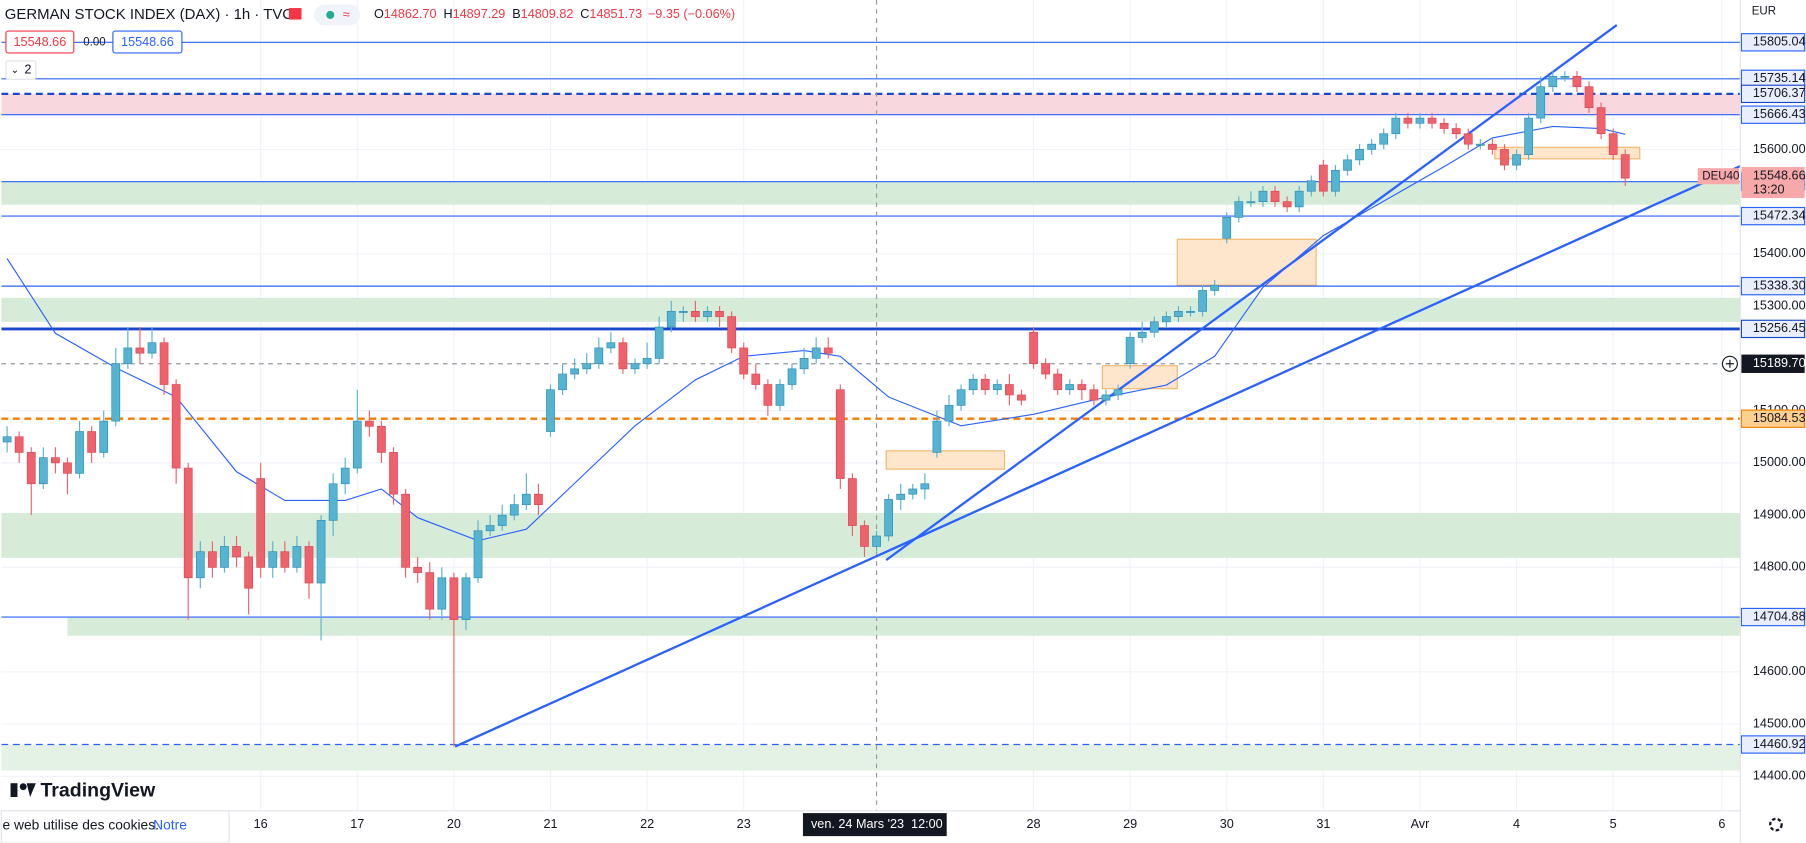 Image resolution: width=1806 pixels, height=843 pixels. I want to click on cookie-link: Notre, so click(170, 824).